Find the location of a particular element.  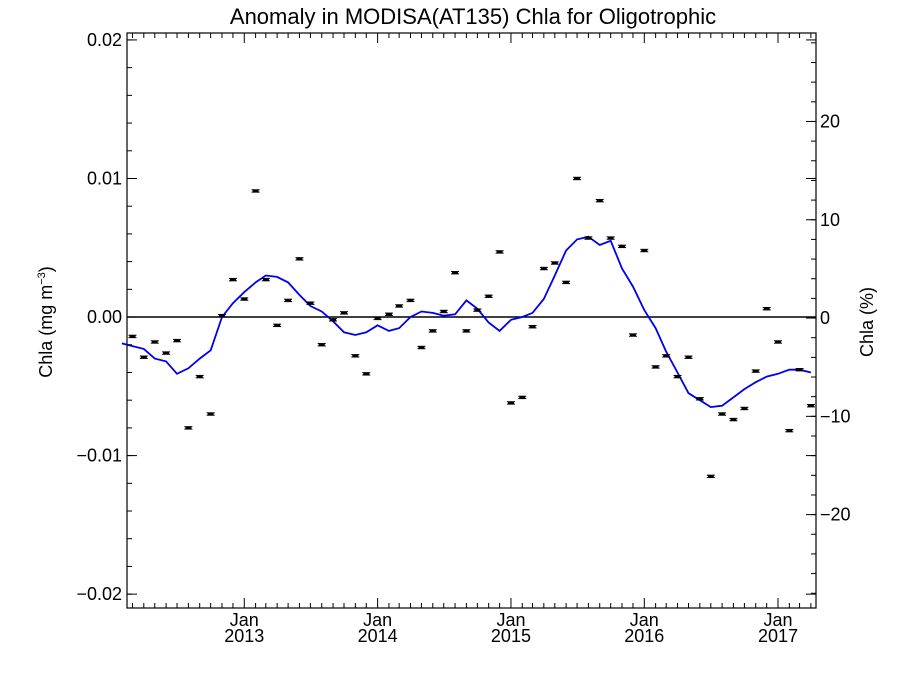

right-y-axis-label: Chla (%) is located at coordinates (867, 322).